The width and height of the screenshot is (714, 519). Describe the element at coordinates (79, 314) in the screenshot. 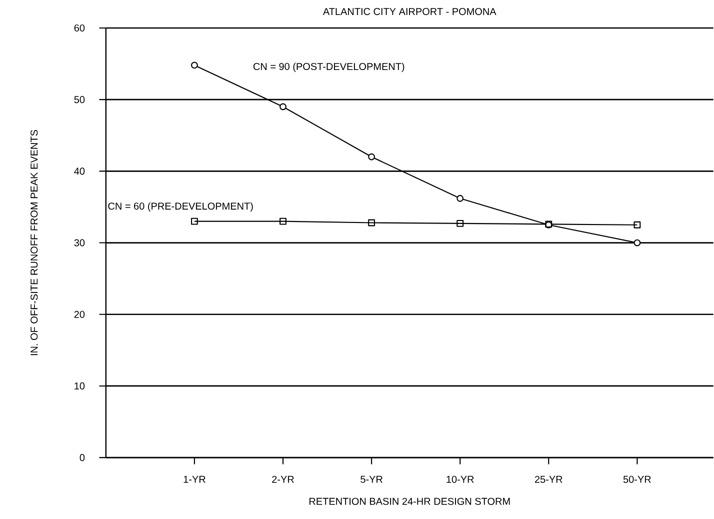

I see `y-tick-label: 20` at that location.